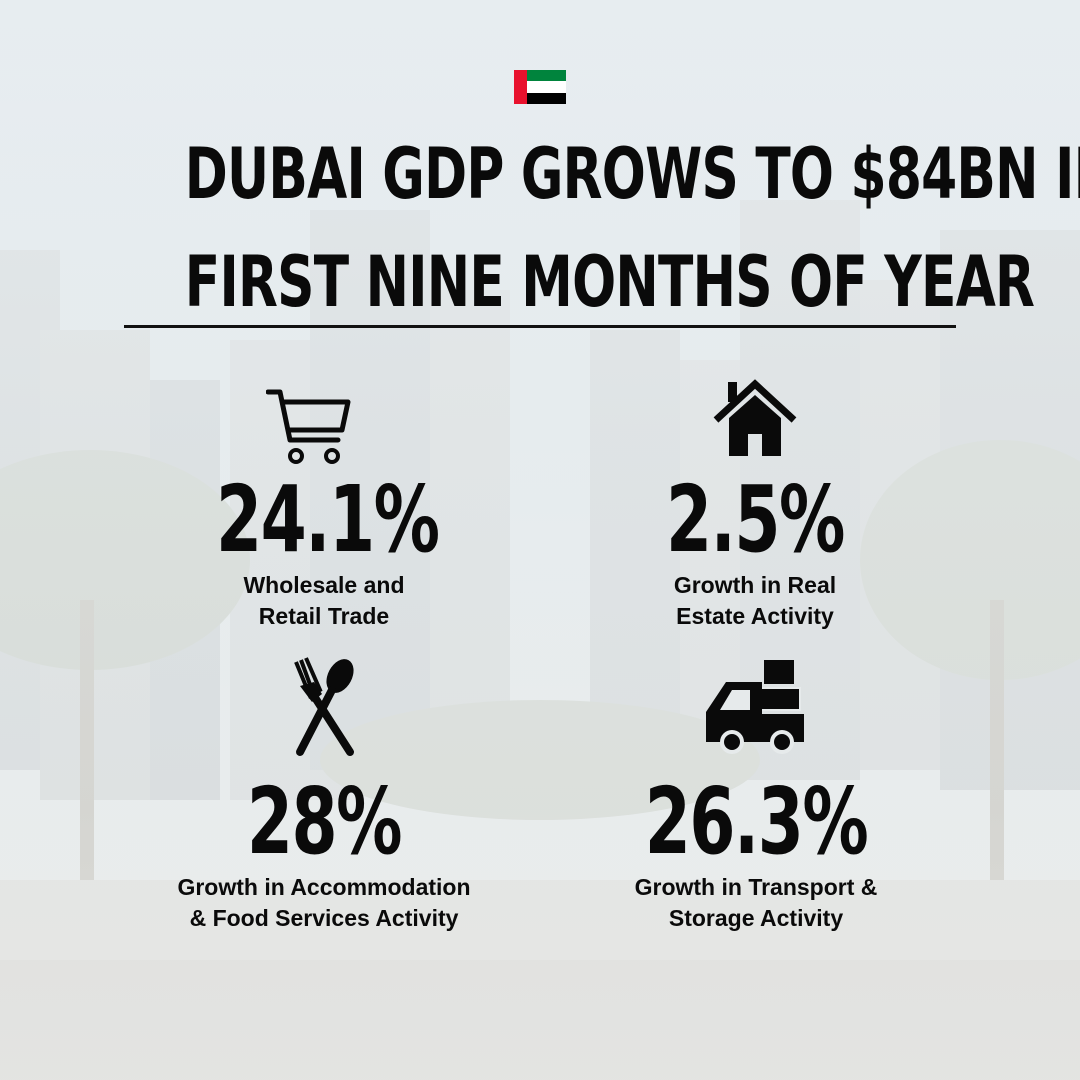  Describe the element at coordinates (632, 174) in the screenshot. I see `headline-line-1: DUBAI GDP GROWS TO $84BN IN` at that location.